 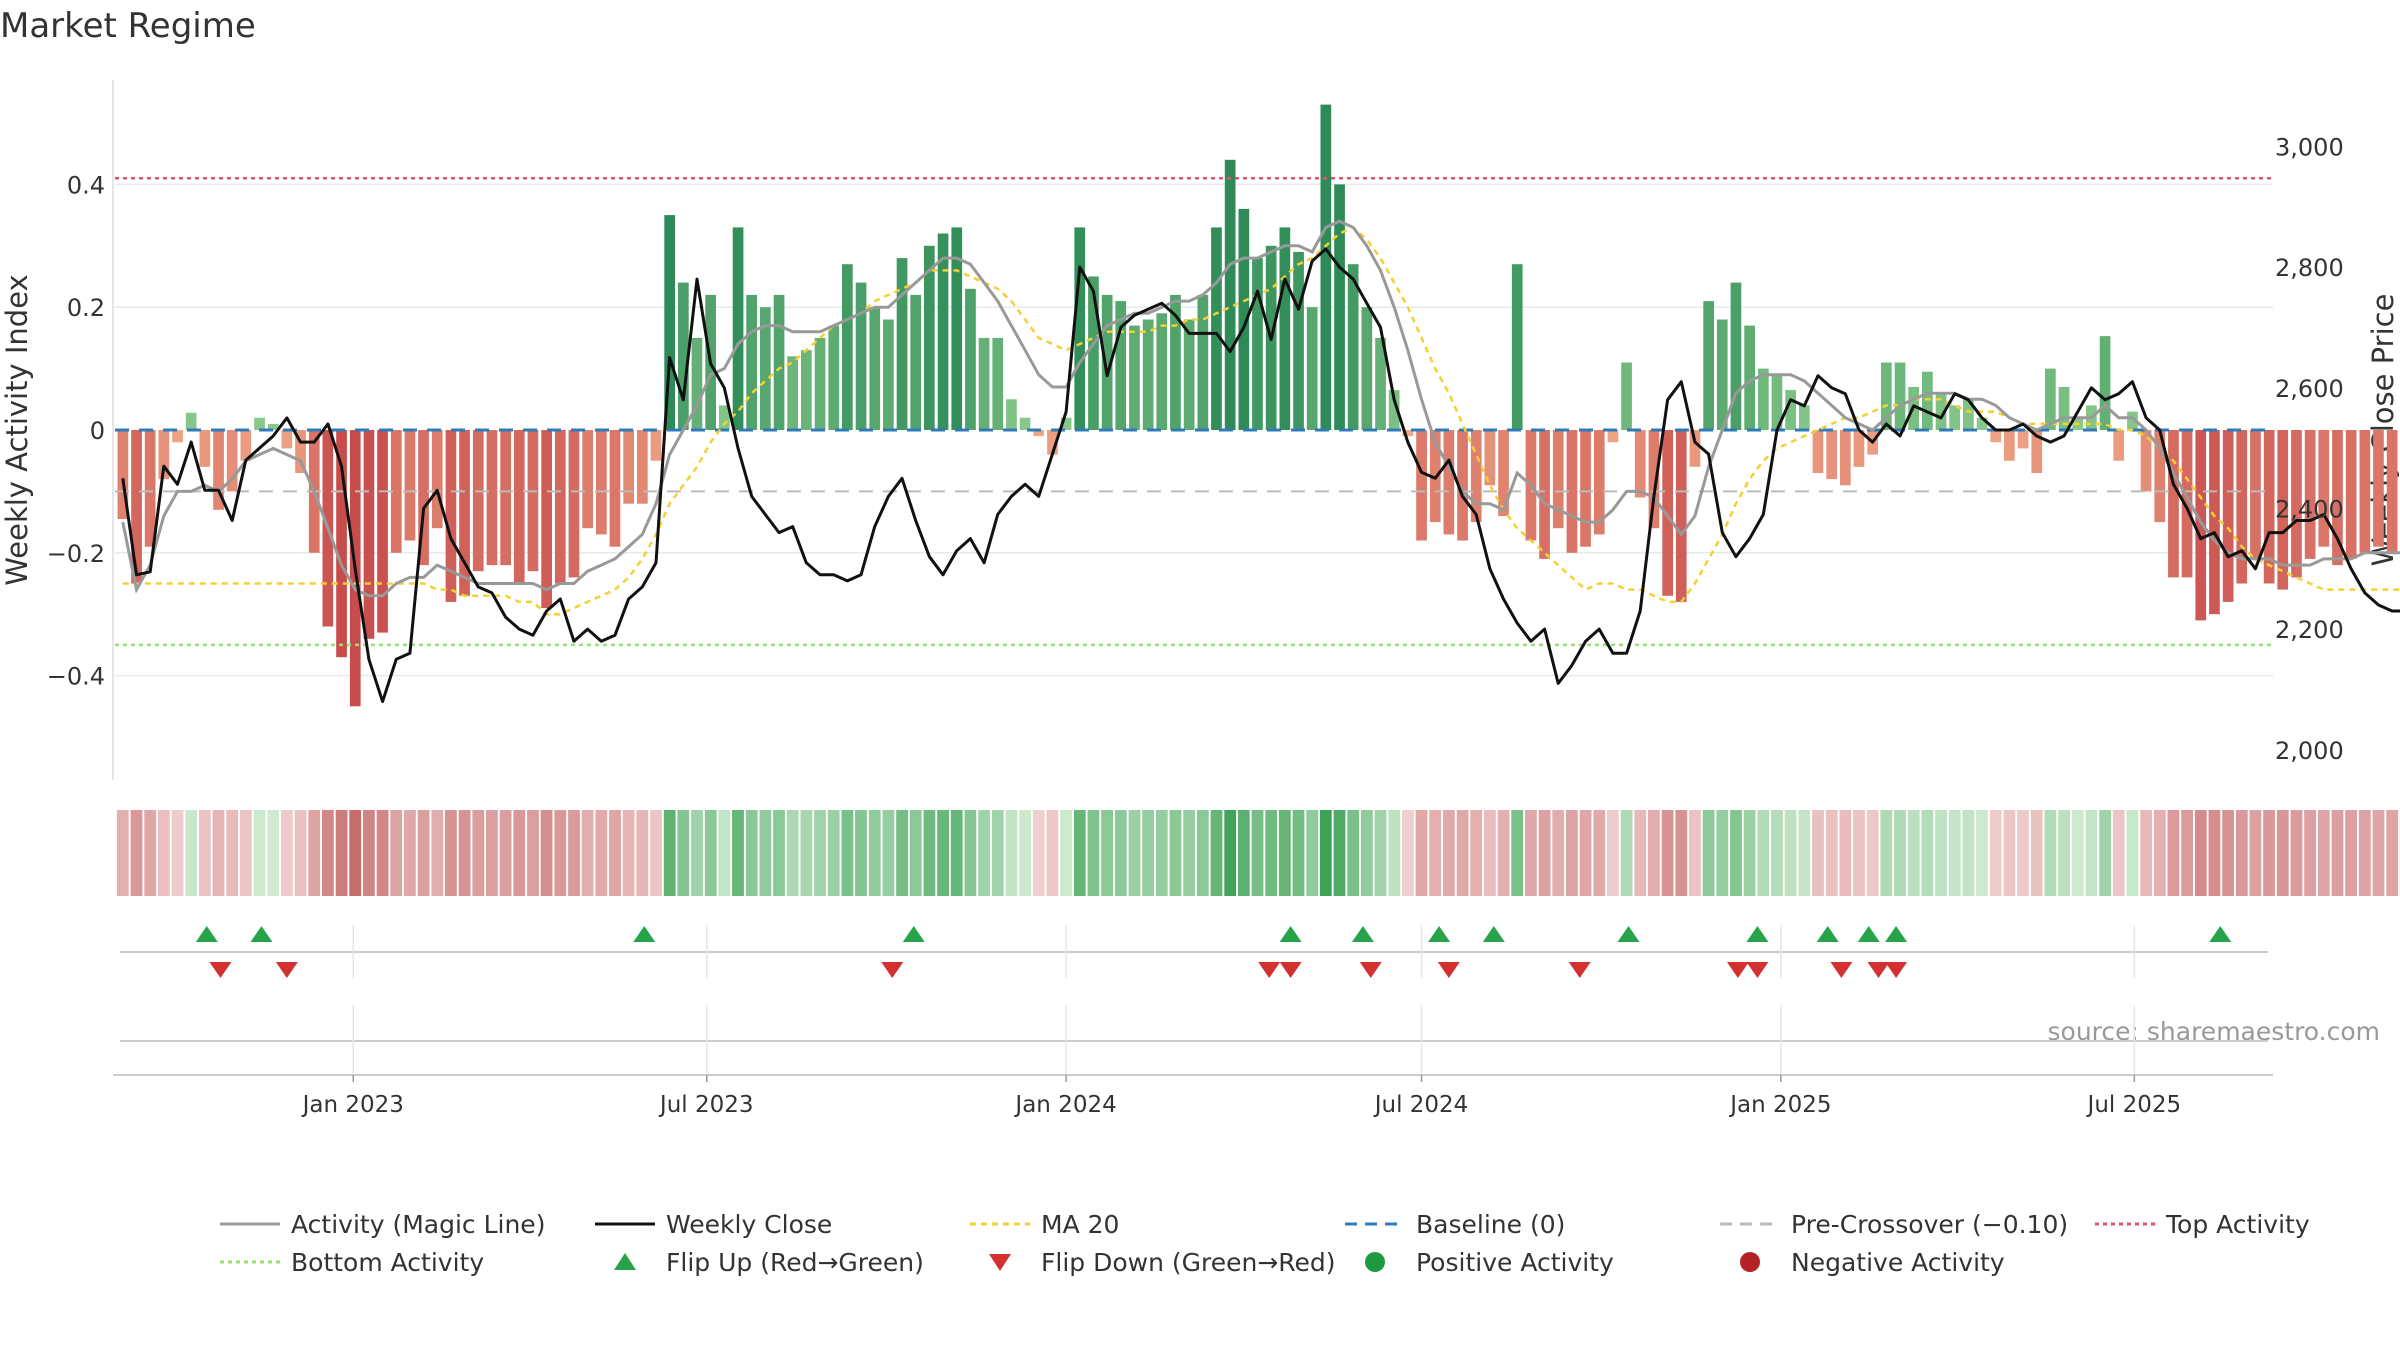 What do you see at coordinates (86, 185) in the screenshot?
I see `y-tick-label: 0.4` at bounding box center [86, 185].